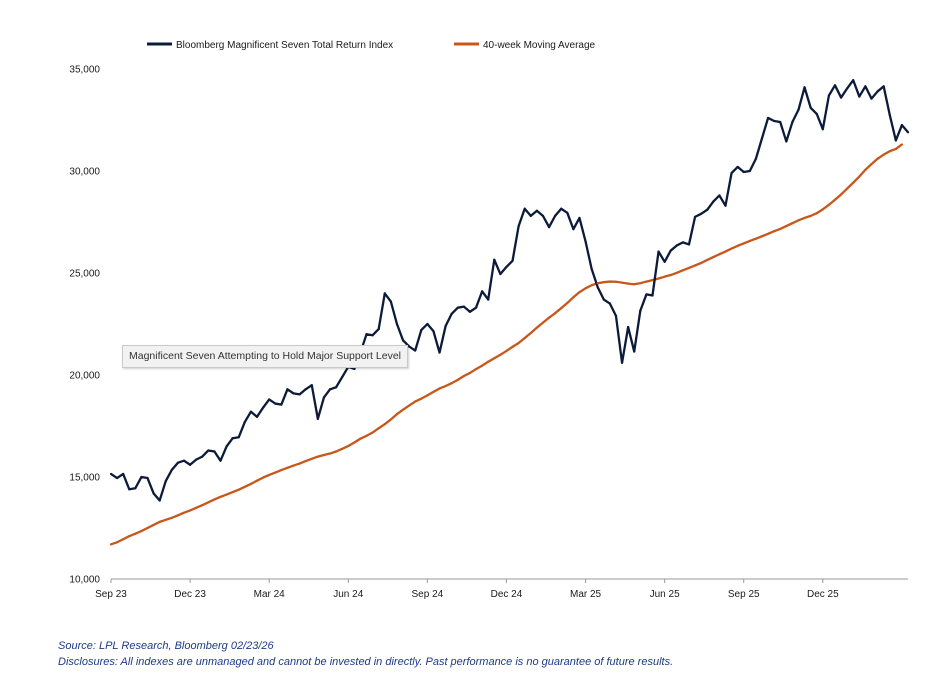  I want to click on y-tick-label: 25,000, so click(84, 274).